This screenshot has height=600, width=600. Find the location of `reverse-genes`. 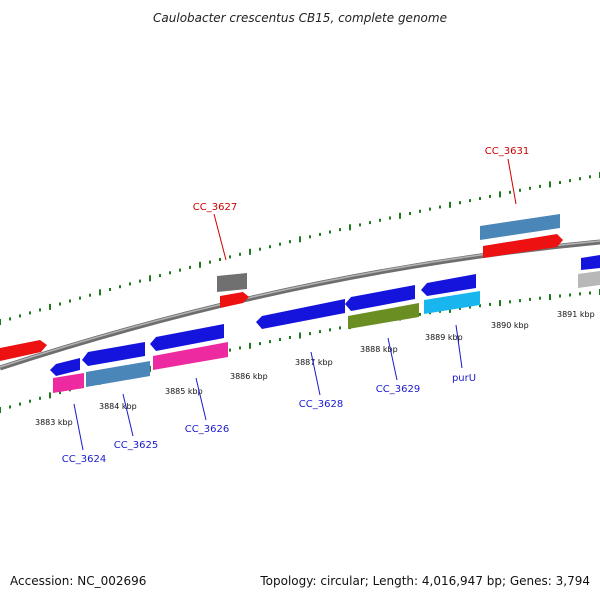

reverse-genes is located at coordinates (265, 333).